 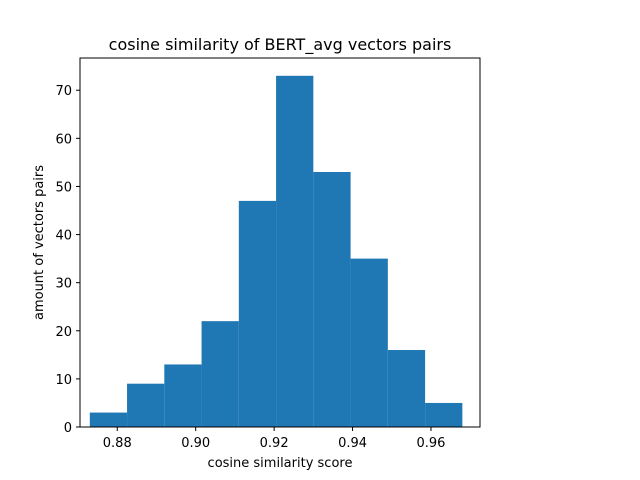 I want to click on x-tick-label: 0.96, so click(x=431, y=443).